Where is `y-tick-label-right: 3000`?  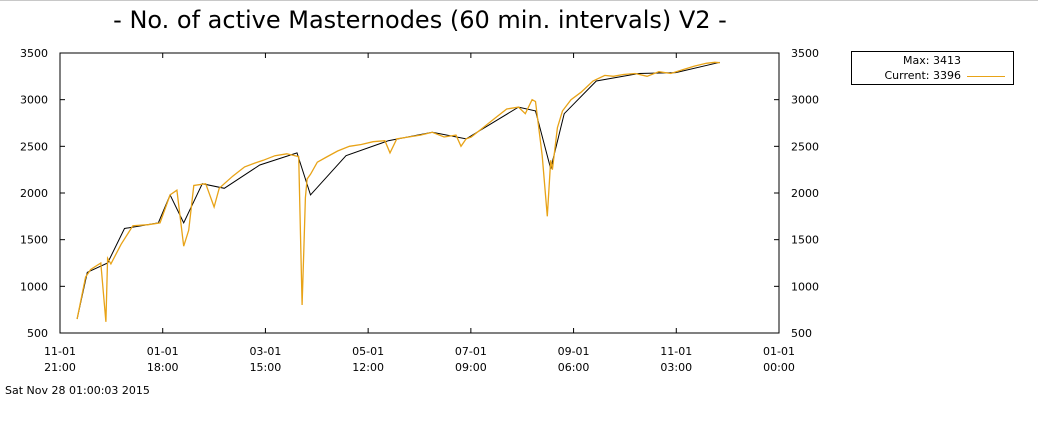
y-tick-label-right: 3000 is located at coordinates (805, 100).